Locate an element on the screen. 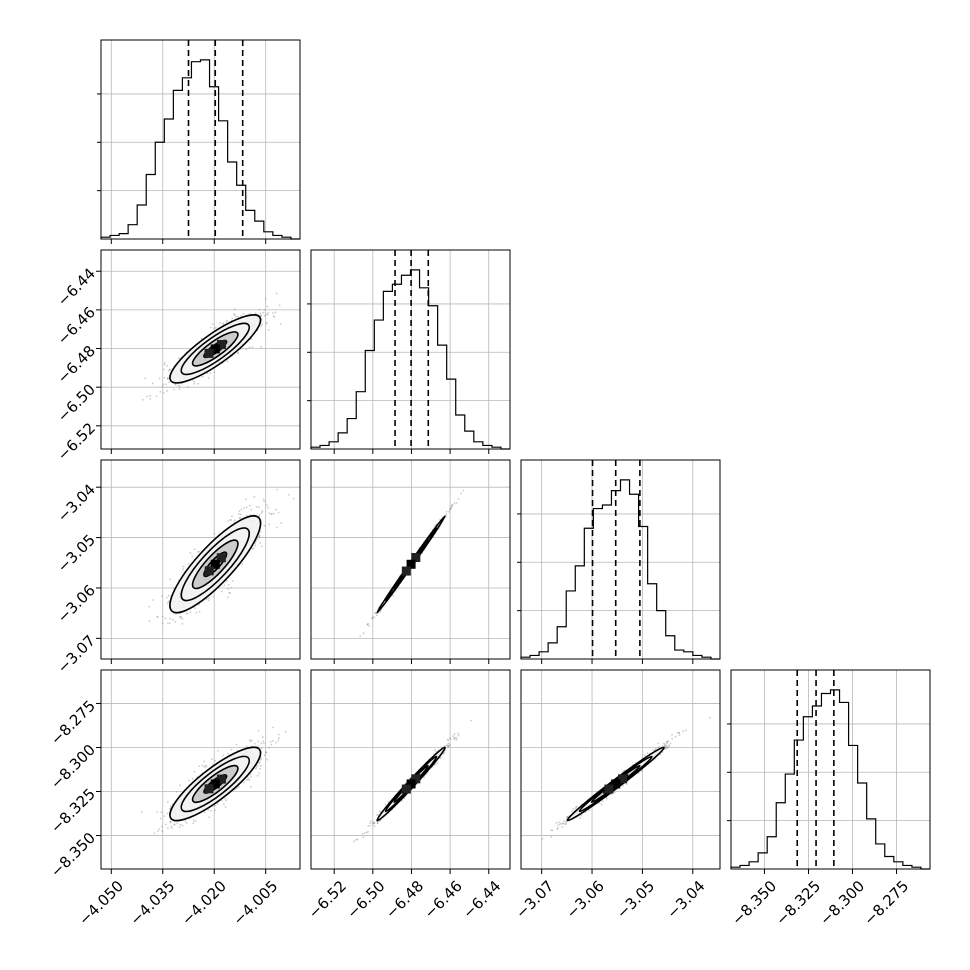 Image resolution: width=970 pixels, height=970 pixels. y-tick-label: −8.275 is located at coordinates (73, 723).